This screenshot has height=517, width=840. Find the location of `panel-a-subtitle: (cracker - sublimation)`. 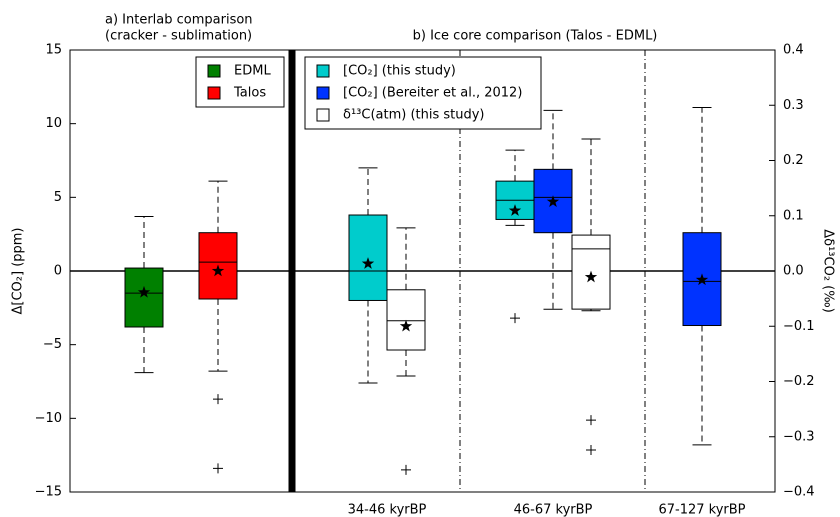

panel-a-subtitle: (cracker - sublimation) is located at coordinates (178, 36).